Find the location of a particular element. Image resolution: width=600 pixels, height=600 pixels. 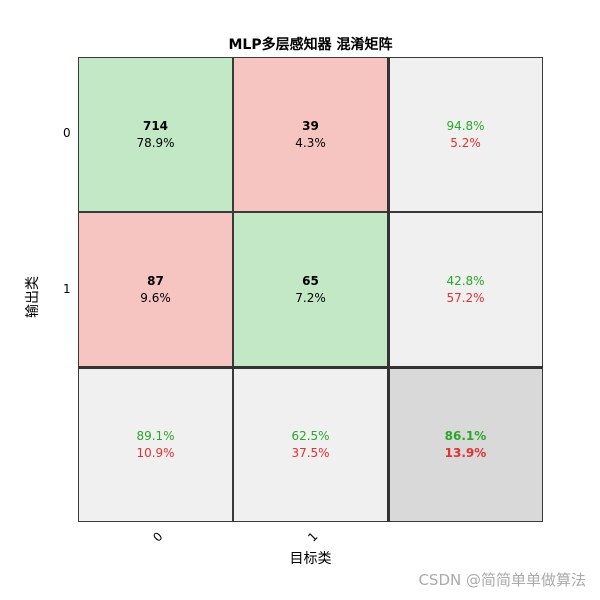

cell-percent: 7.2% is located at coordinates (310, 297).